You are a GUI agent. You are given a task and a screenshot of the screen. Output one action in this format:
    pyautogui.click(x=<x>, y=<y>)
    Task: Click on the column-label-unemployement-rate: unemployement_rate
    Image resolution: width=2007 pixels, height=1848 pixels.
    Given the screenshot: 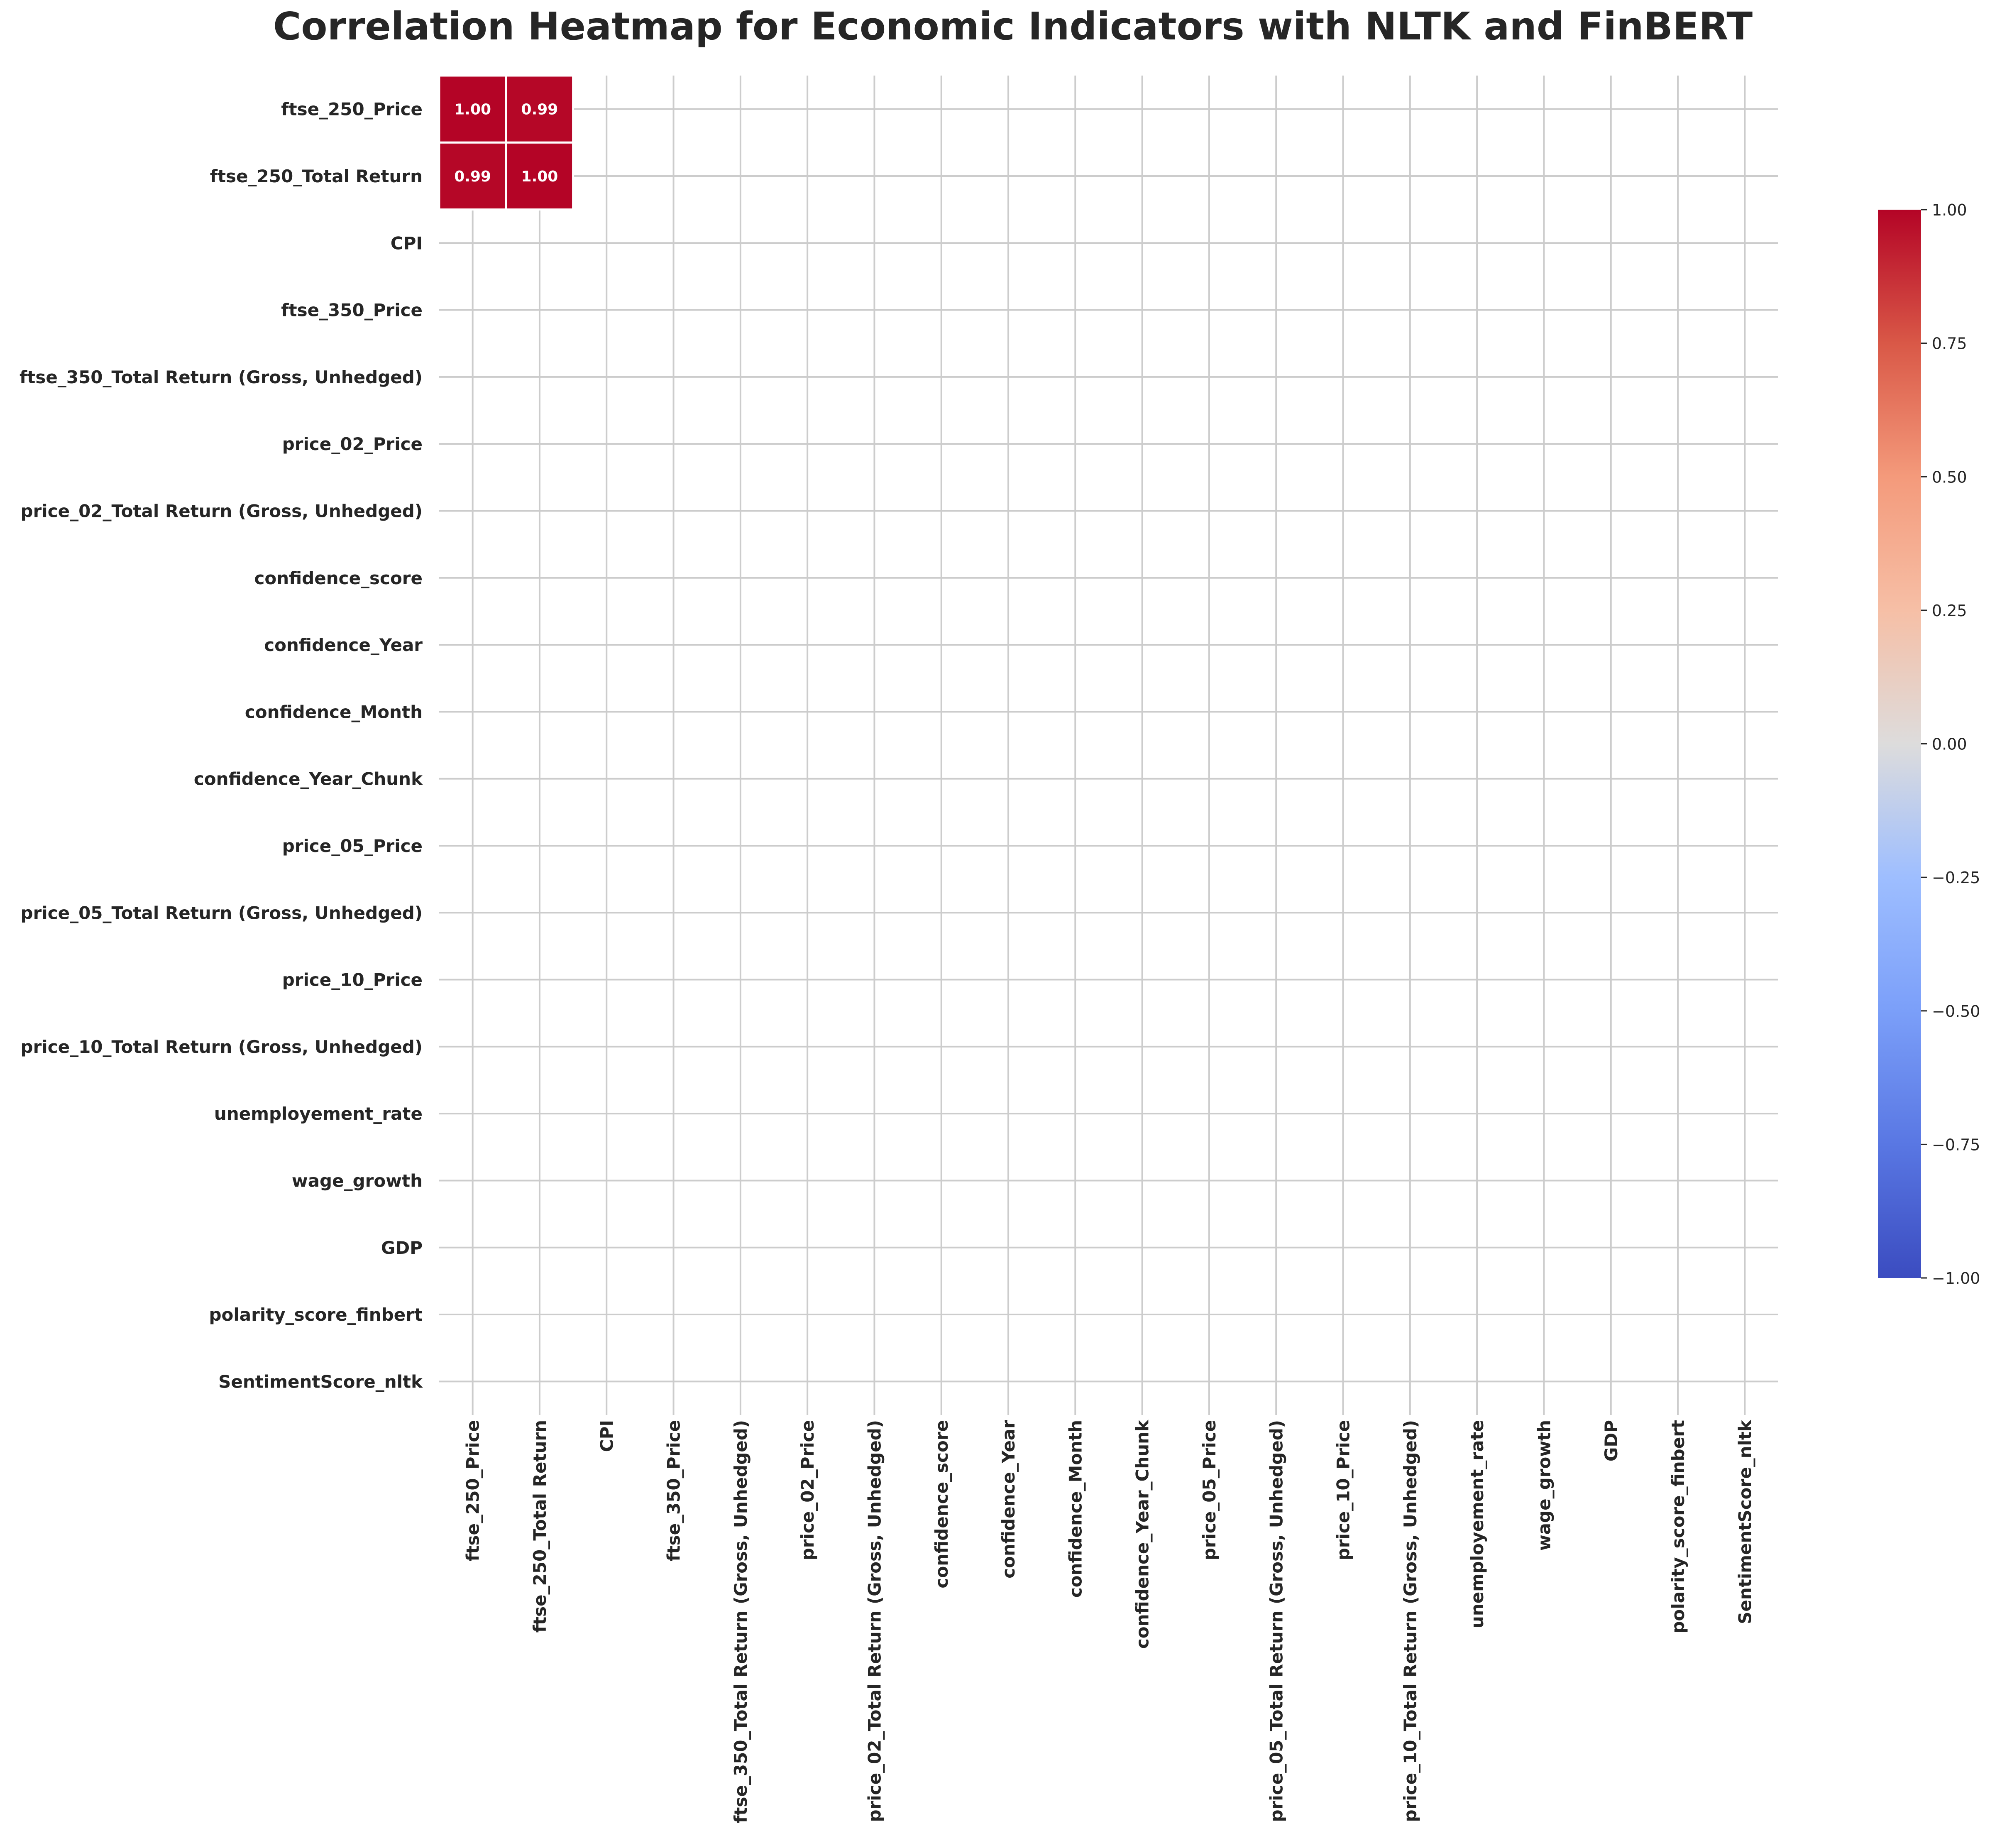 What is the action you would take?
    pyautogui.click(x=1477, y=1524)
    